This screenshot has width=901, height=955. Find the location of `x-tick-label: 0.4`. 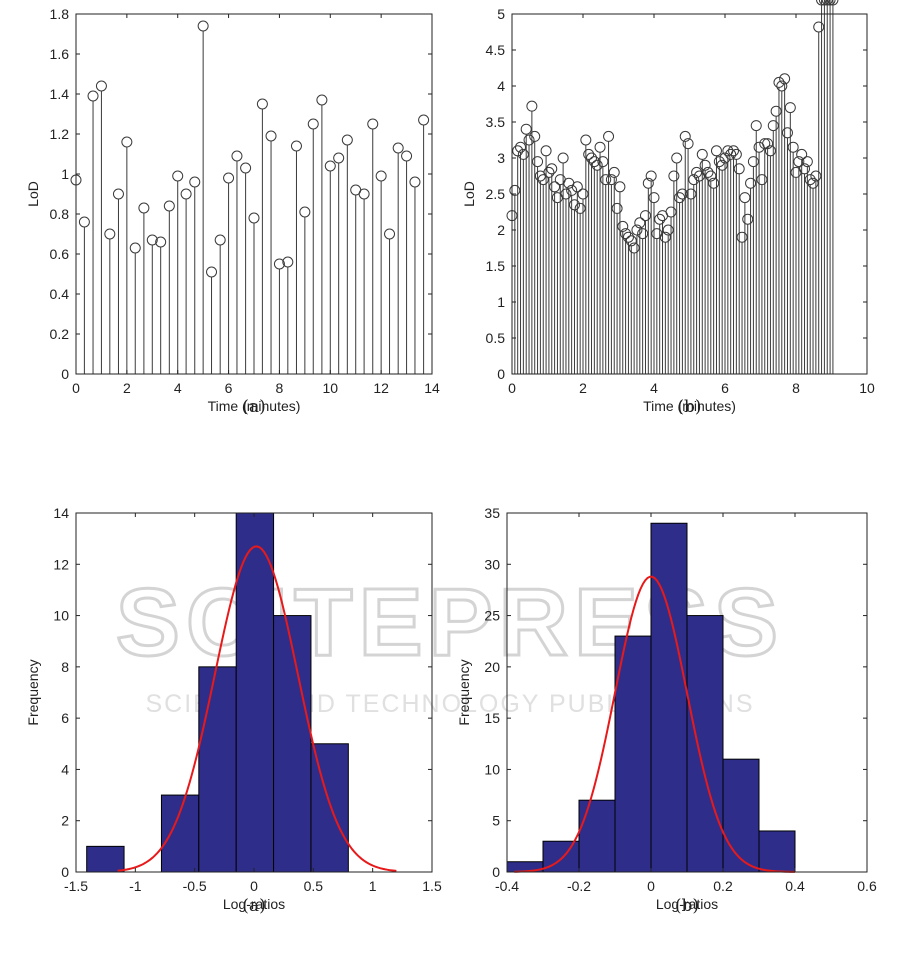

x-tick-label: 0.4 is located at coordinates (795, 886).